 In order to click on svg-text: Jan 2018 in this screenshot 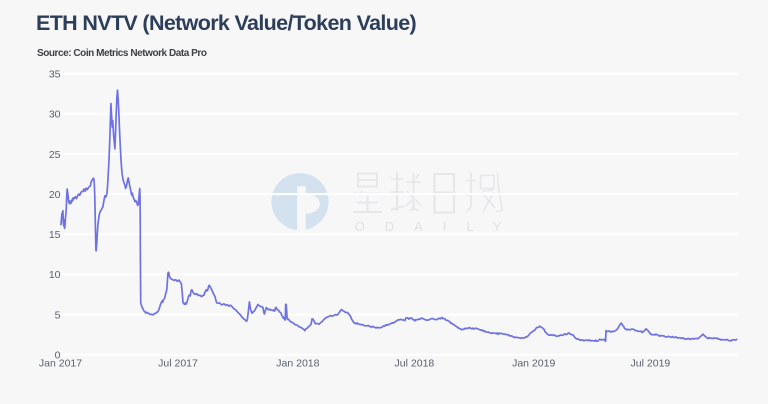, I will do `click(297, 364)`.